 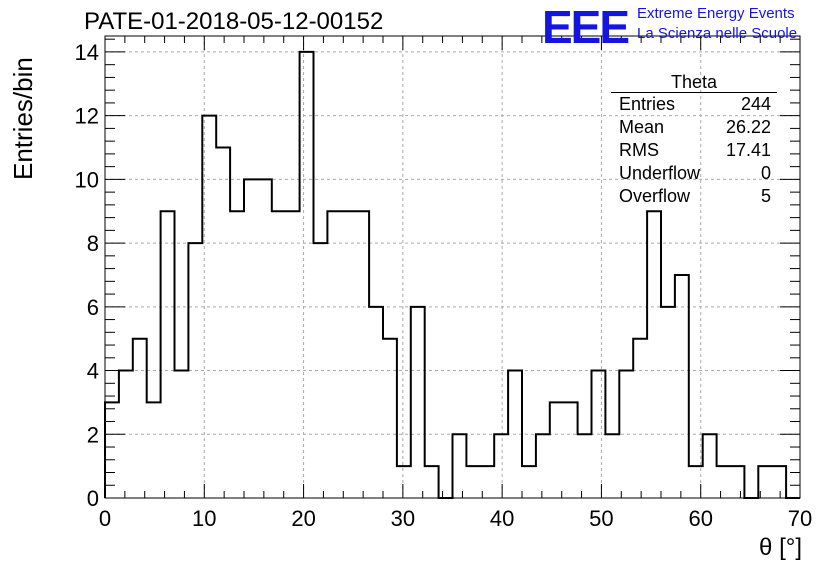 What do you see at coordinates (655, 196) in the screenshot?
I see `stats-label: Overflow` at bounding box center [655, 196].